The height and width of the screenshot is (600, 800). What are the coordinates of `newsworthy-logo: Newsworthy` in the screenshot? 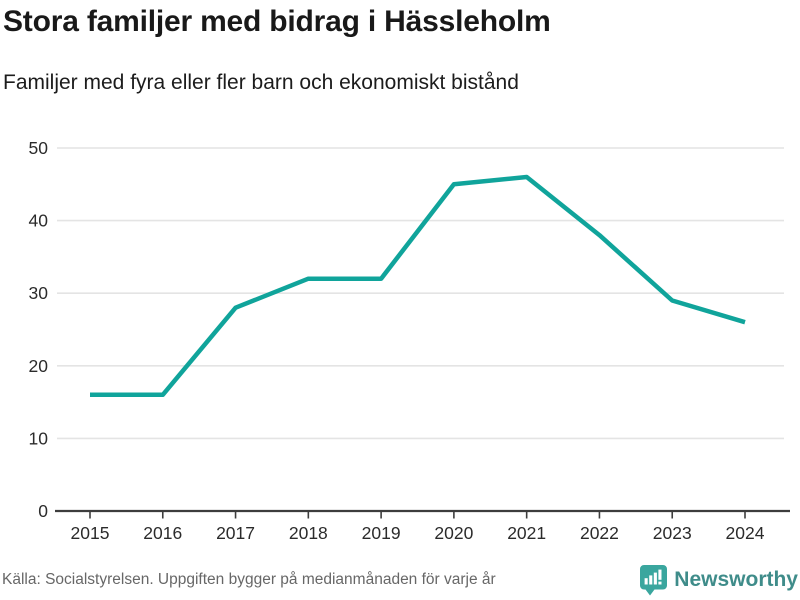 It's located at (719, 580).